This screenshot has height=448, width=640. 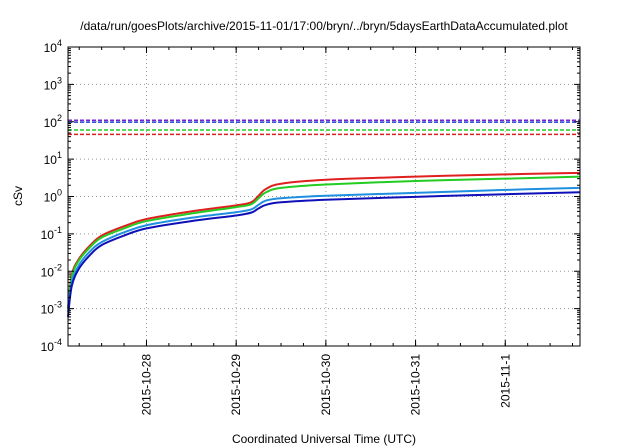 What do you see at coordinates (53, 83) in the screenshot?
I see `y-tick-label: 10³` at bounding box center [53, 83].